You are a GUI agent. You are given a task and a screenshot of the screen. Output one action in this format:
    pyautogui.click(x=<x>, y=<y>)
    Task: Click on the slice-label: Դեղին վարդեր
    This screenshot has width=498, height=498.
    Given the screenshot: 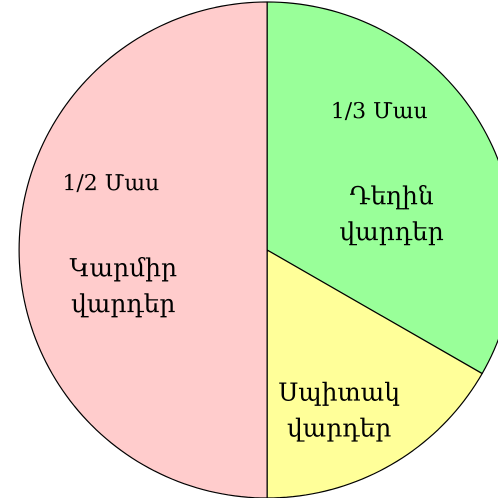 What is the action you would take?
    pyautogui.click(x=392, y=215)
    